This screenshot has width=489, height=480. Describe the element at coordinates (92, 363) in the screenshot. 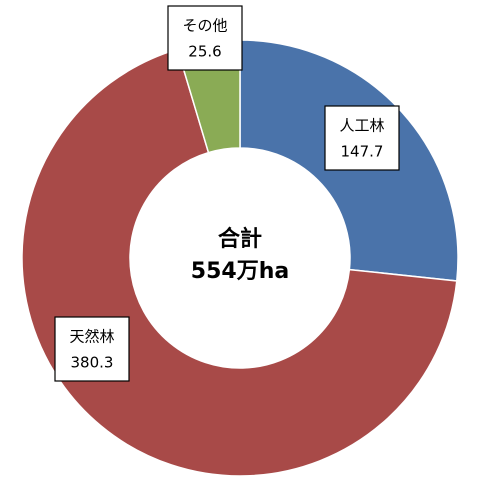

I see `value-label: 380.3` at that location.